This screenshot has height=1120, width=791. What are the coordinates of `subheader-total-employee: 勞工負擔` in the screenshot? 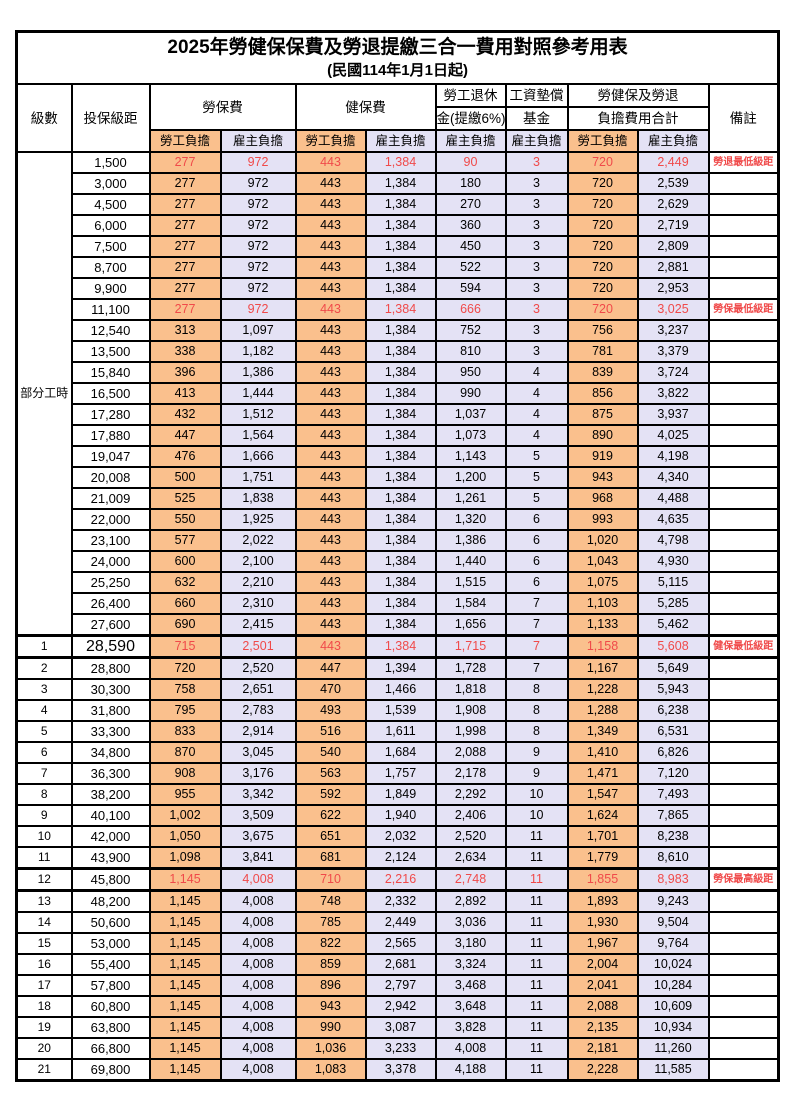 It's located at (602, 141).